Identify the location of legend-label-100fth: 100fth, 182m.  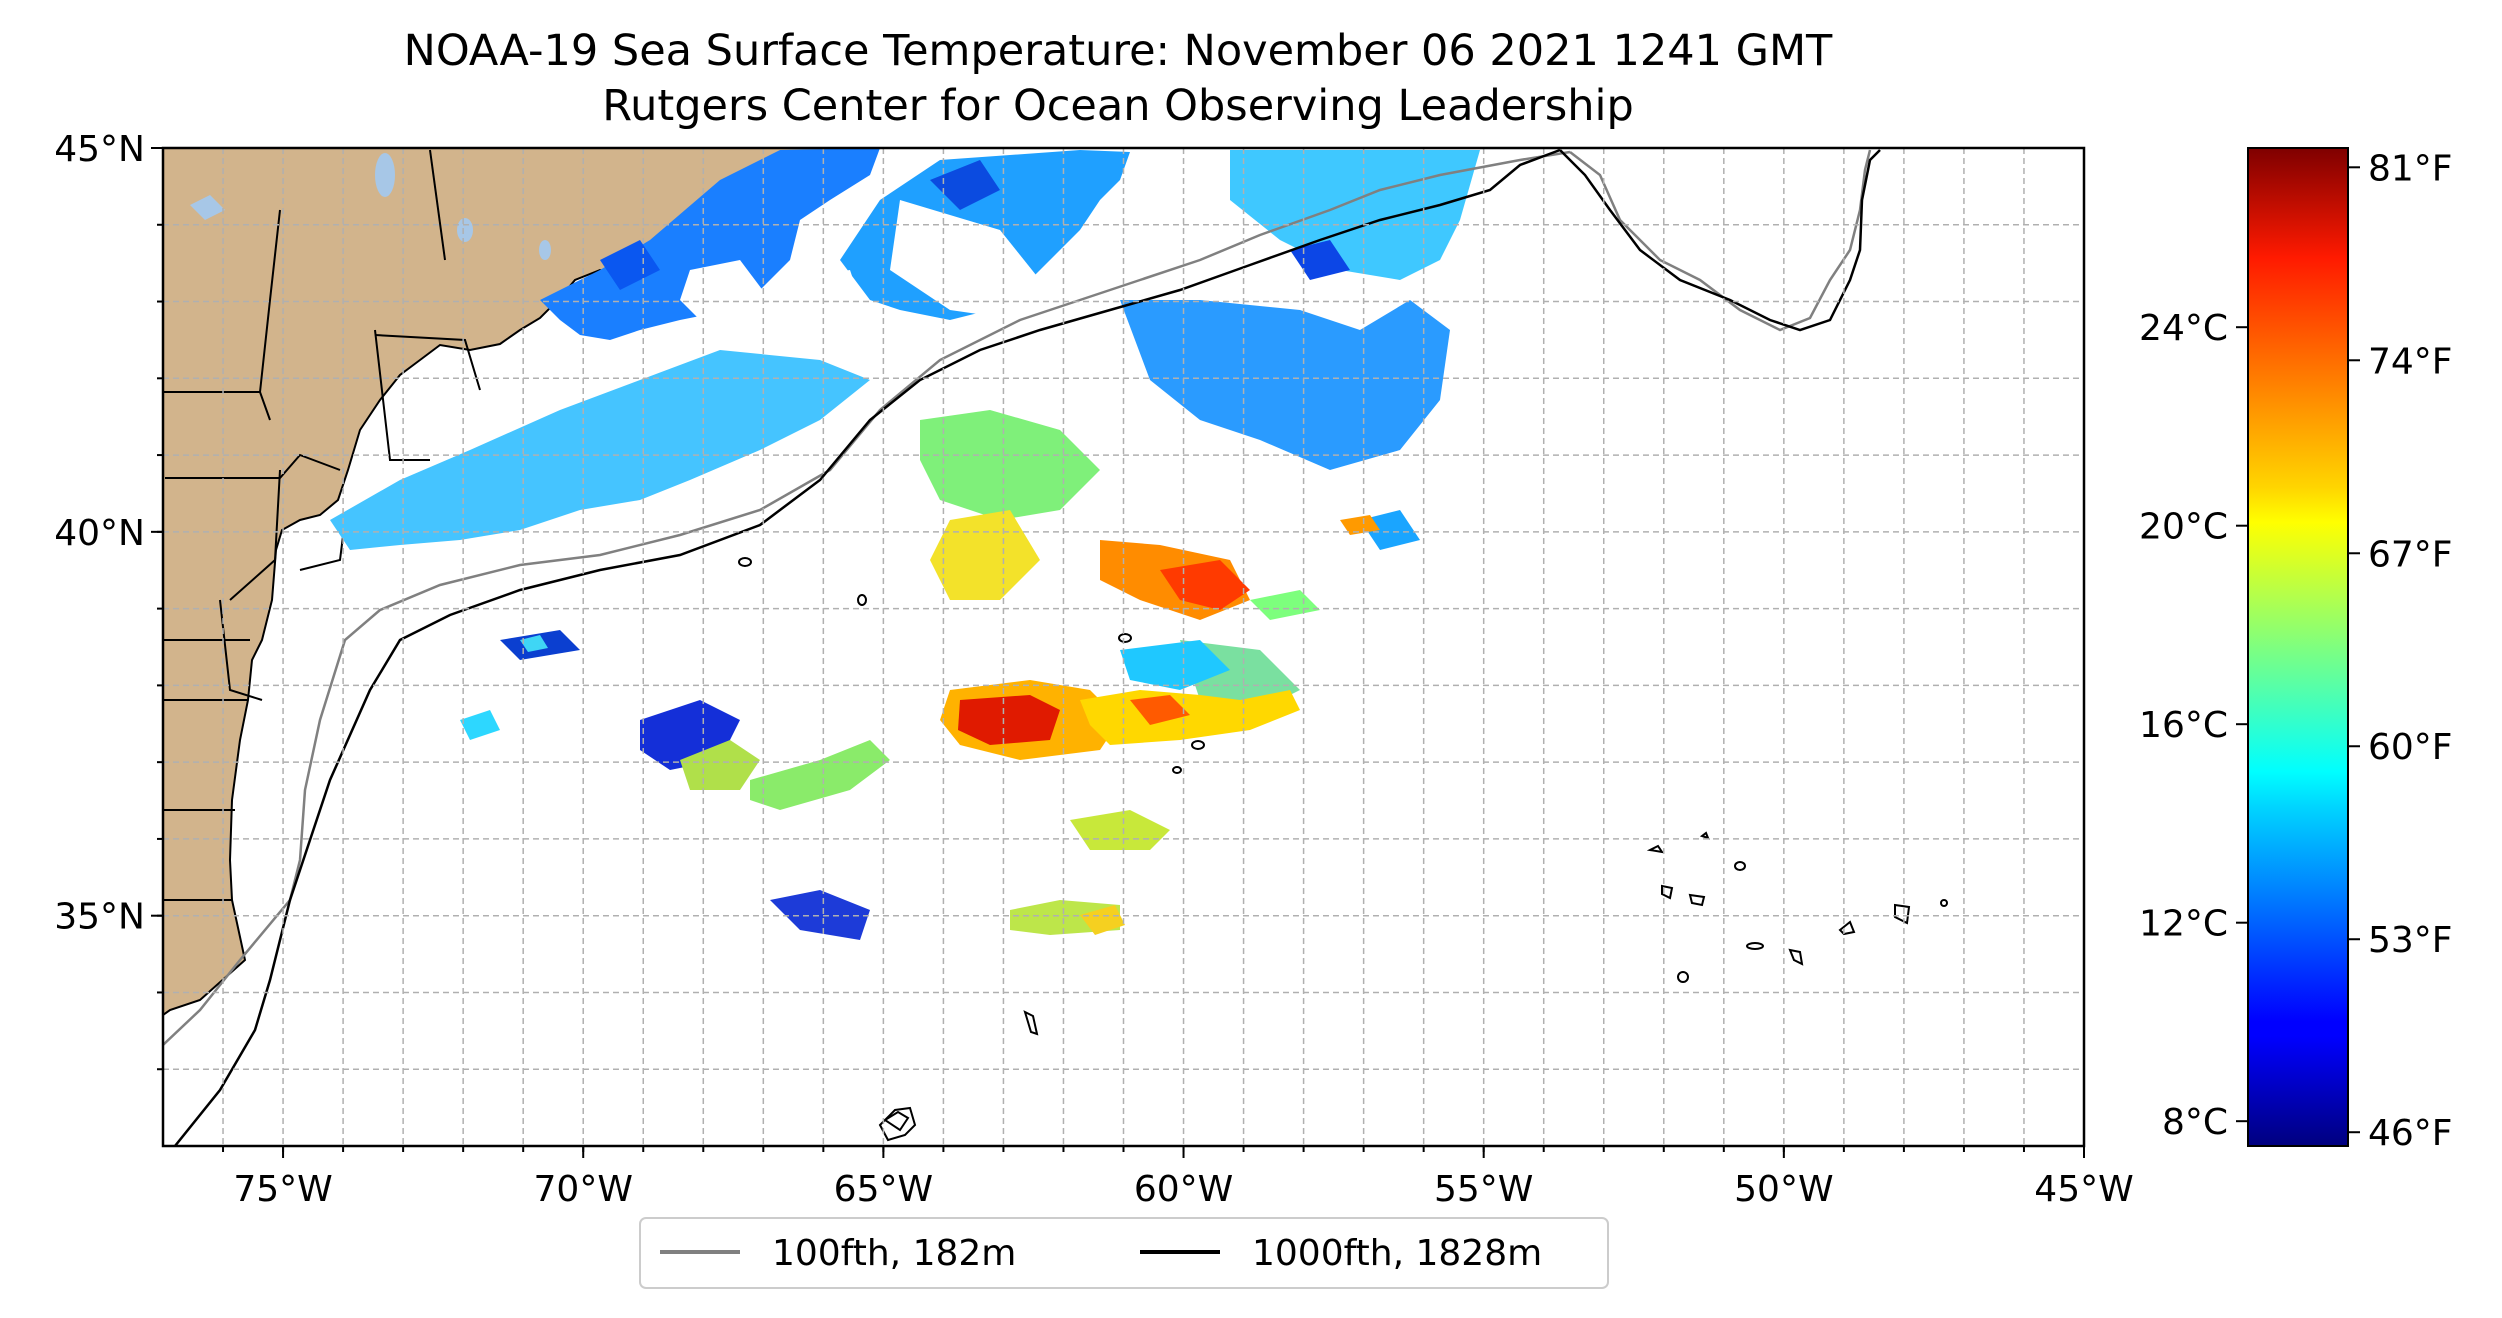
(894, 1253).